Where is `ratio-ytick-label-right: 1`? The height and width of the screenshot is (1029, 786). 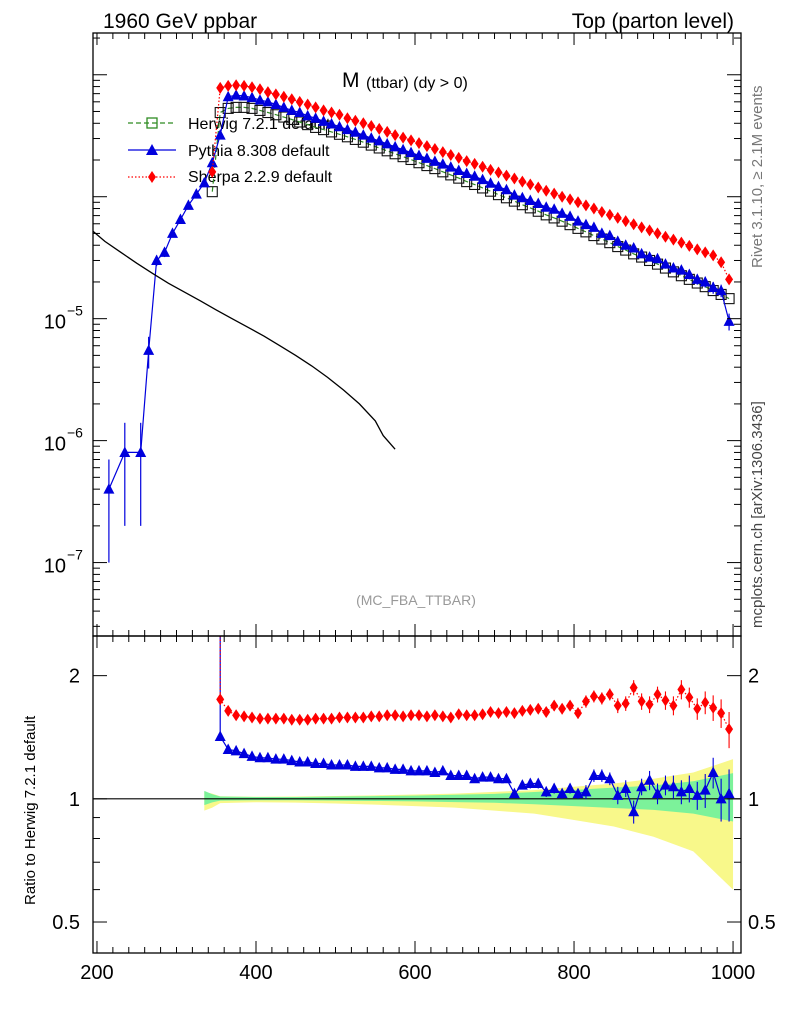 ratio-ytick-label-right: 1 is located at coordinates (753, 800).